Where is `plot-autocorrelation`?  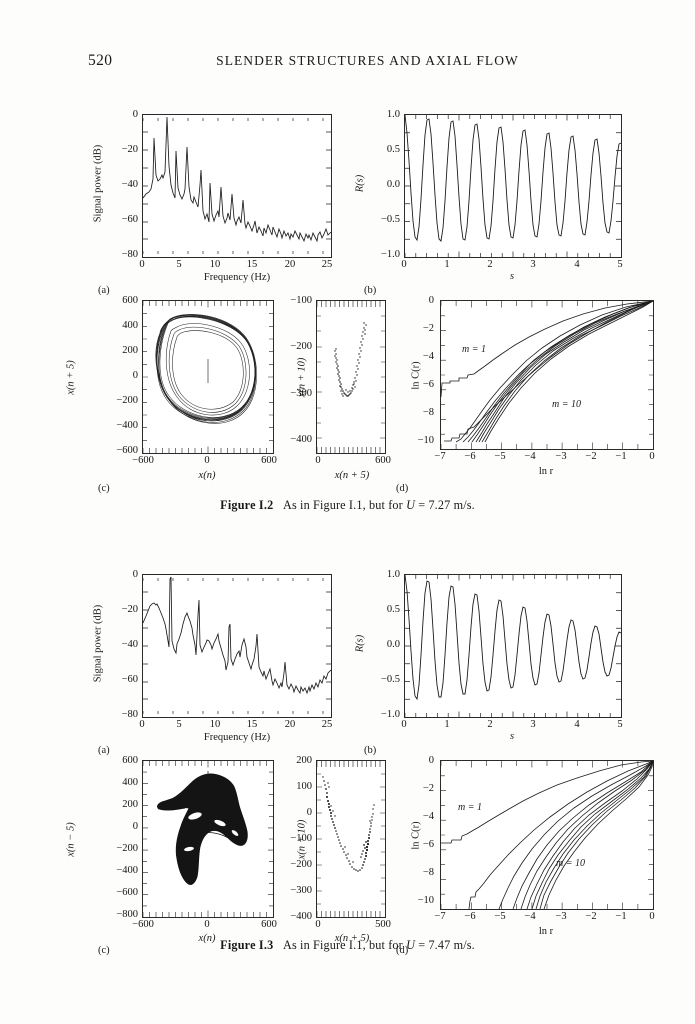 plot-autocorrelation is located at coordinates (513, 646).